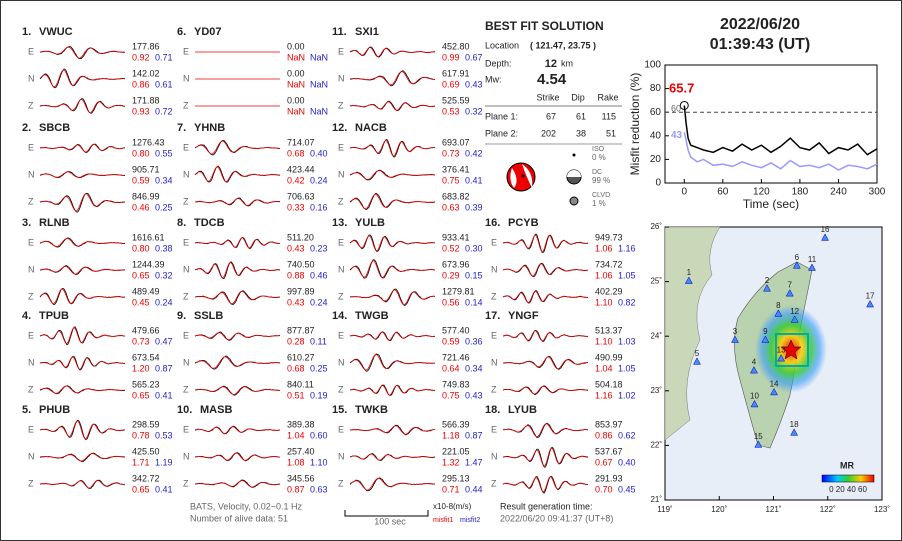  I want to click on amplitude: 0.00, so click(296, 73).